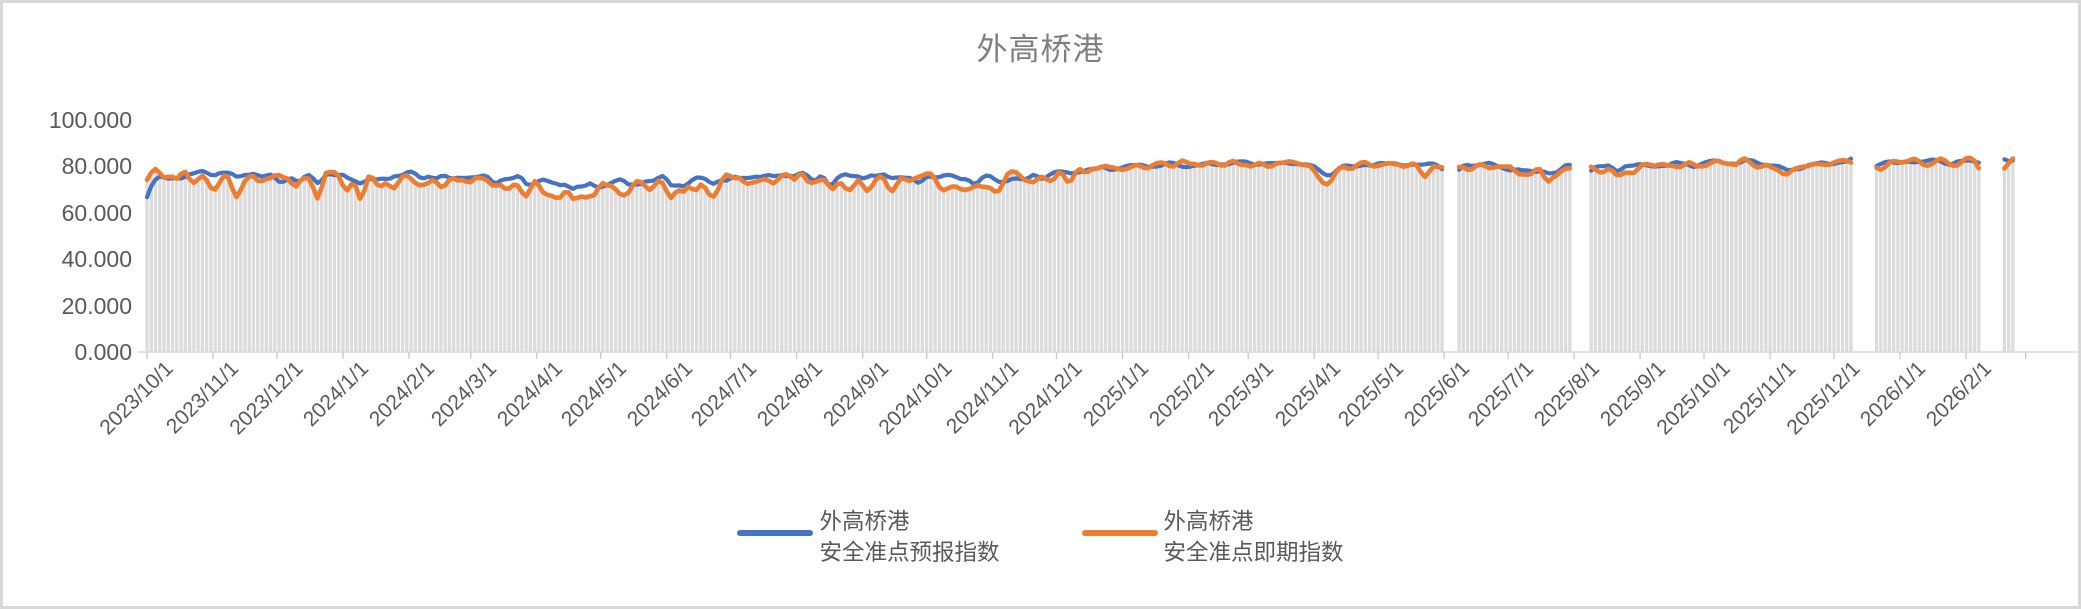 The width and height of the screenshot is (2081, 609). What do you see at coordinates (96, 305) in the screenshot?
I see `y-axis-tick-label: 20.000` at bounding box center [96, 305].